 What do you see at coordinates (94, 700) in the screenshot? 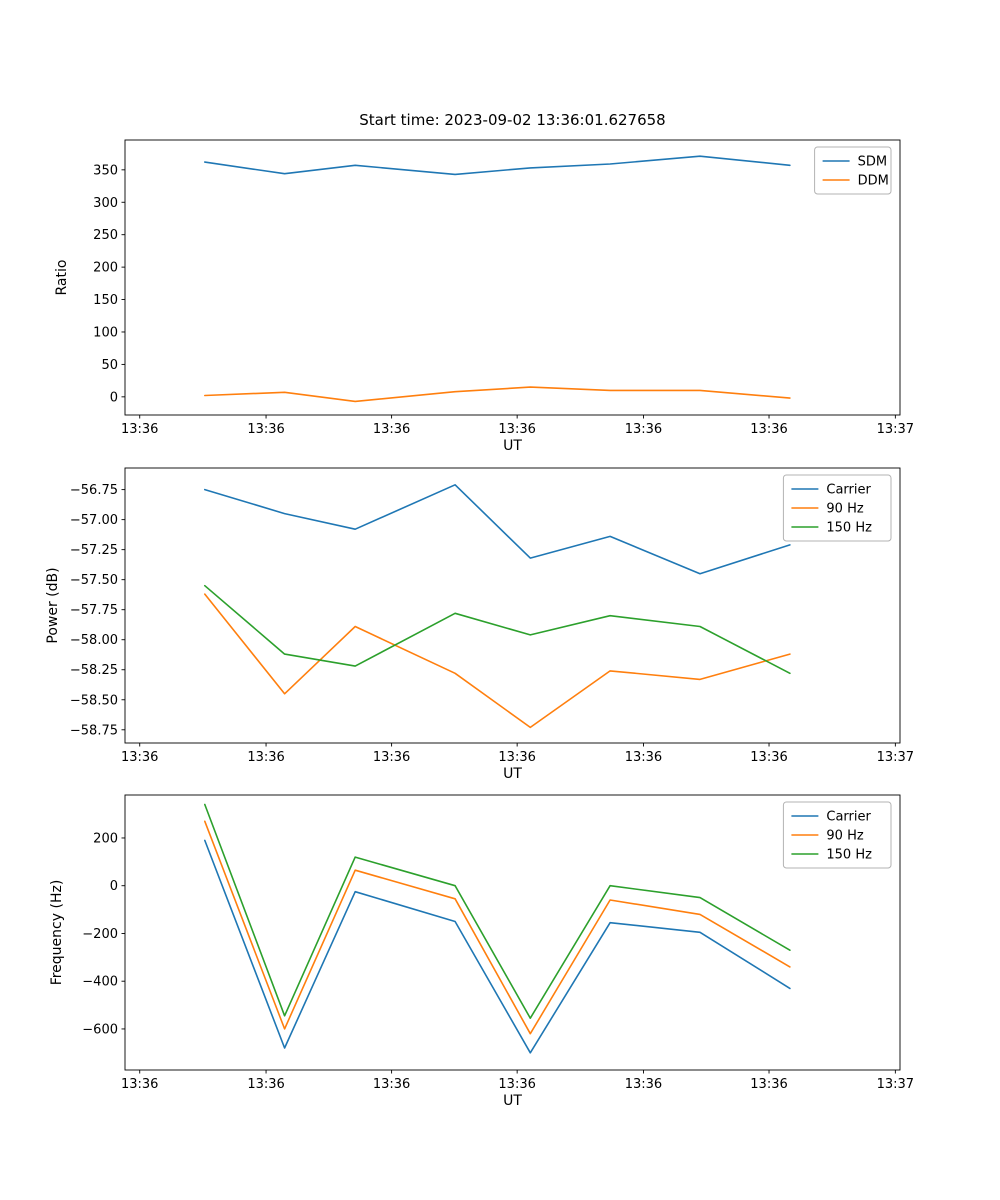
I see `power-y-tick-label: −58.50` at bounding box center [94, 700].